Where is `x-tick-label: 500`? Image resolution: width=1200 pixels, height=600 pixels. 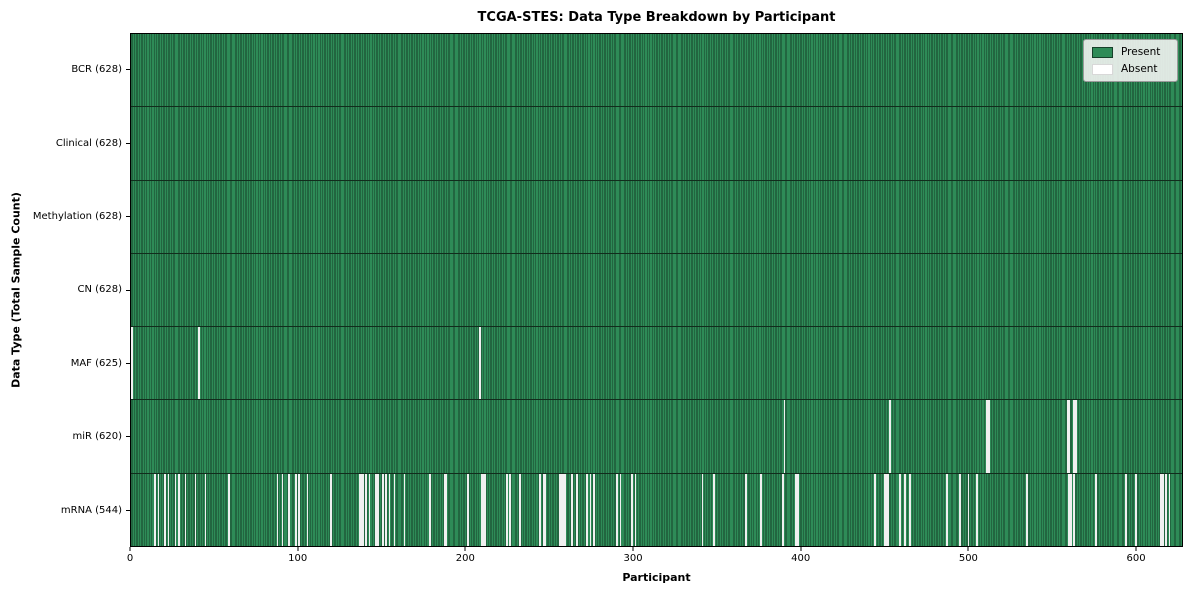
x-tick-label: 500 is located at coordinates (968, 558).